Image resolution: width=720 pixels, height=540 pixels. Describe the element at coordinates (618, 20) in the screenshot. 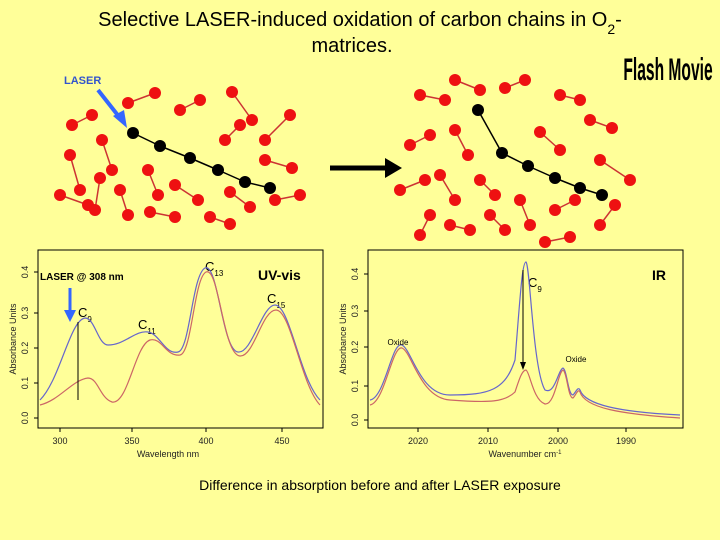

I see `title-suffix: -` at that location.